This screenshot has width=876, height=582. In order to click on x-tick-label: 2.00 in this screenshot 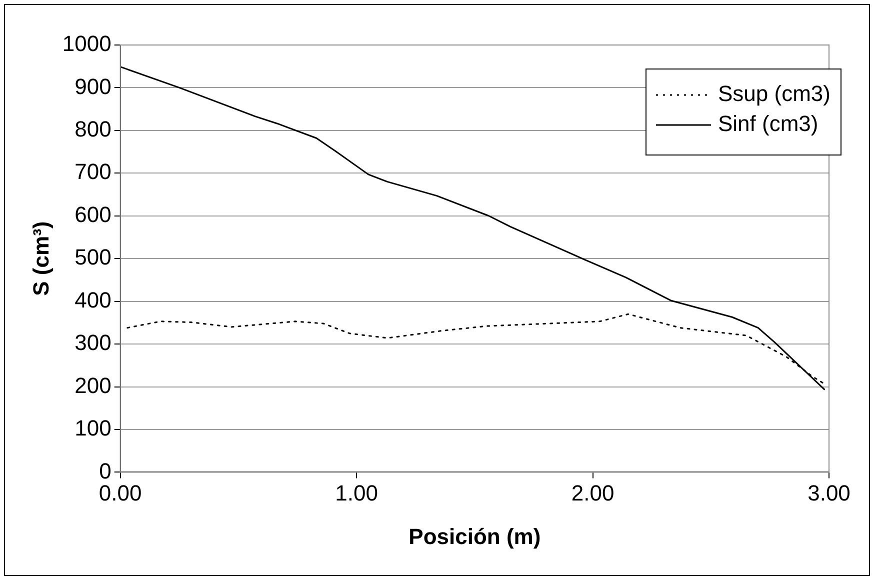, I will do `click(592, 493)`.